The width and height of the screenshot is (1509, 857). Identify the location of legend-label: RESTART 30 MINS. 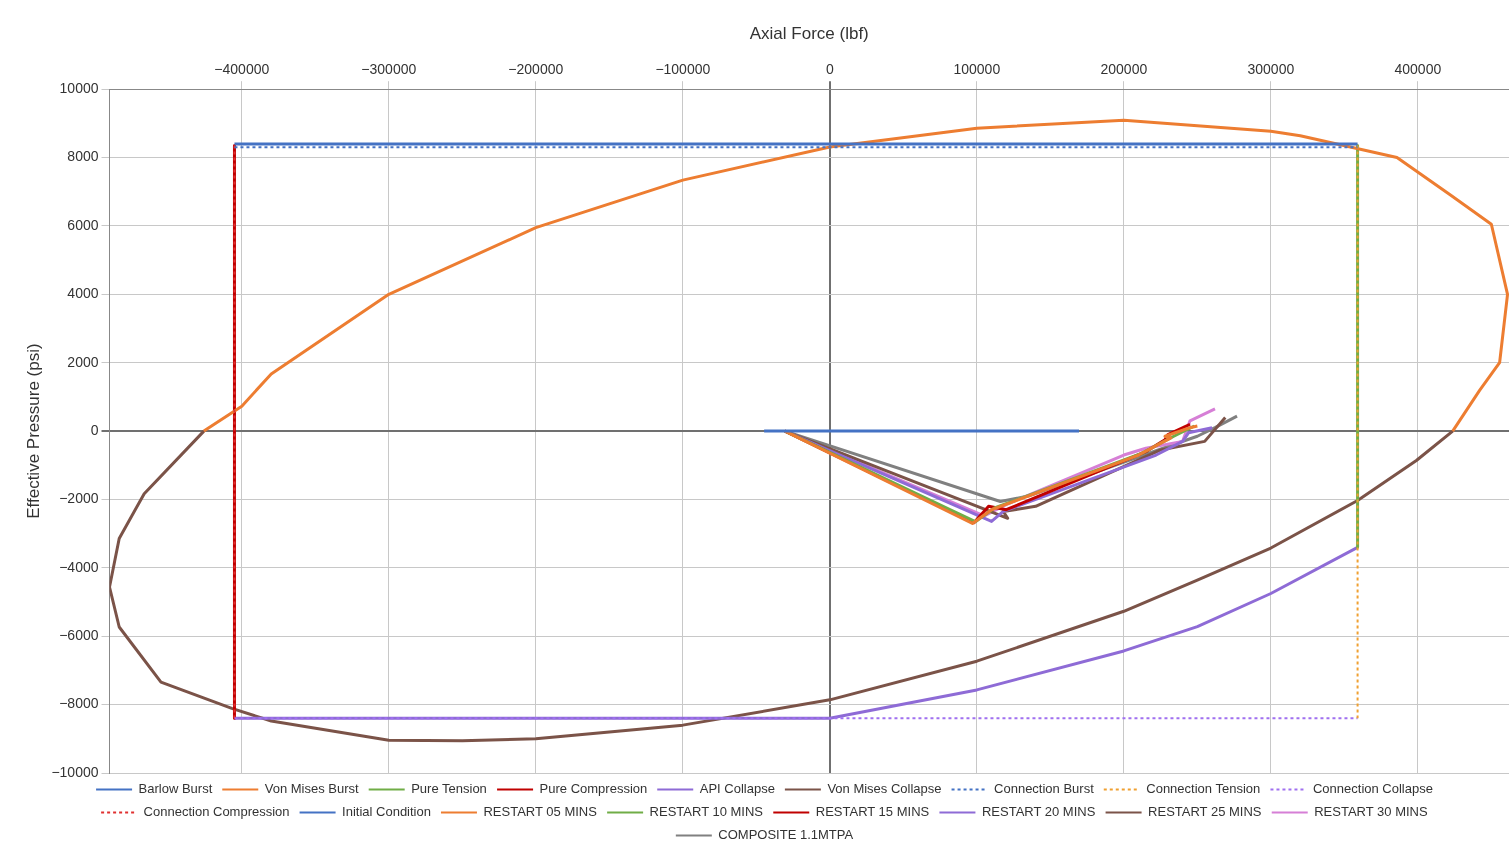
(1371, 812).